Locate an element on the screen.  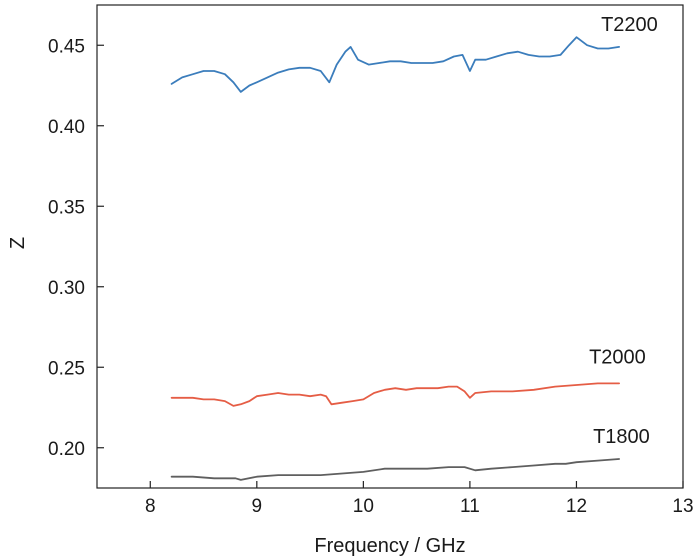
x-tick-label: 10 is located at coordinates (363, 506).